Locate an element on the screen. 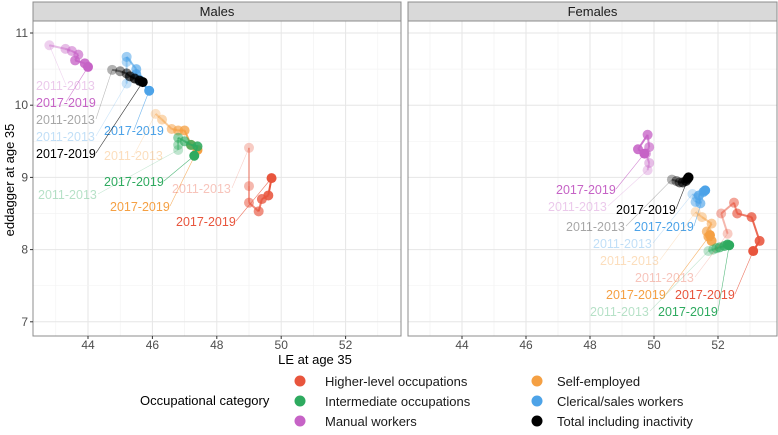  y-tick-label: 9 is located at coordinates (24, 177).